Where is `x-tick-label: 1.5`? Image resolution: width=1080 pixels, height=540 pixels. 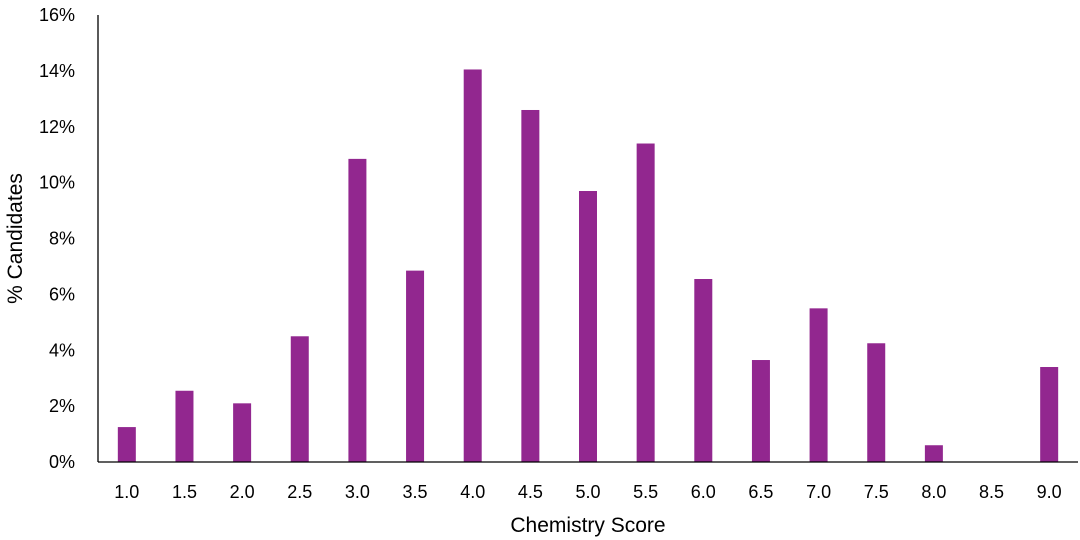
x-tick-label: 1.5 is located at coordinates (184, 492).